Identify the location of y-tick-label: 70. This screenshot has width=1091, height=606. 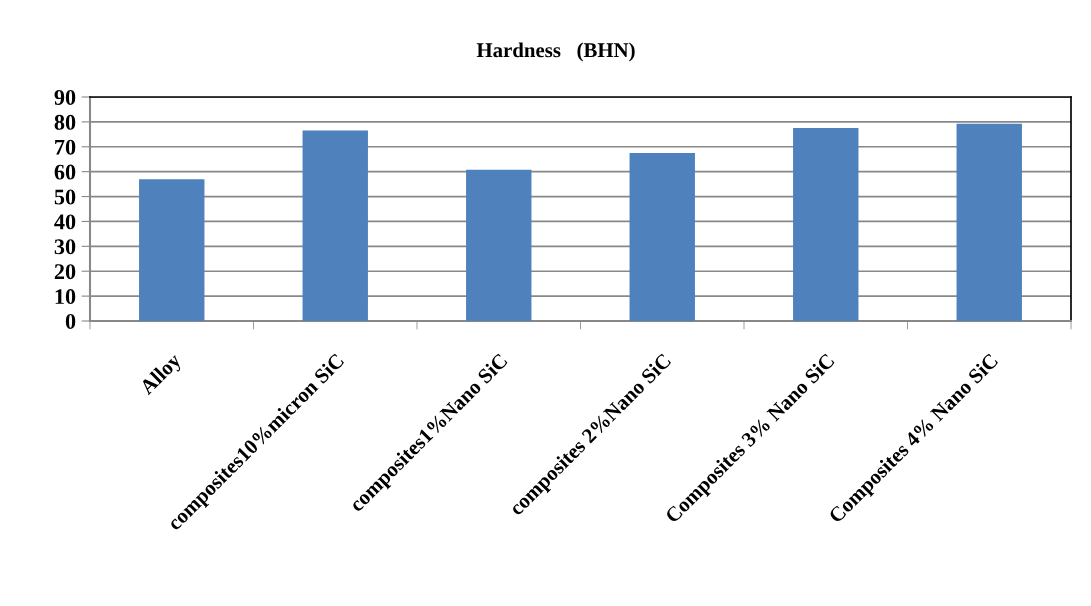
(65, 147).